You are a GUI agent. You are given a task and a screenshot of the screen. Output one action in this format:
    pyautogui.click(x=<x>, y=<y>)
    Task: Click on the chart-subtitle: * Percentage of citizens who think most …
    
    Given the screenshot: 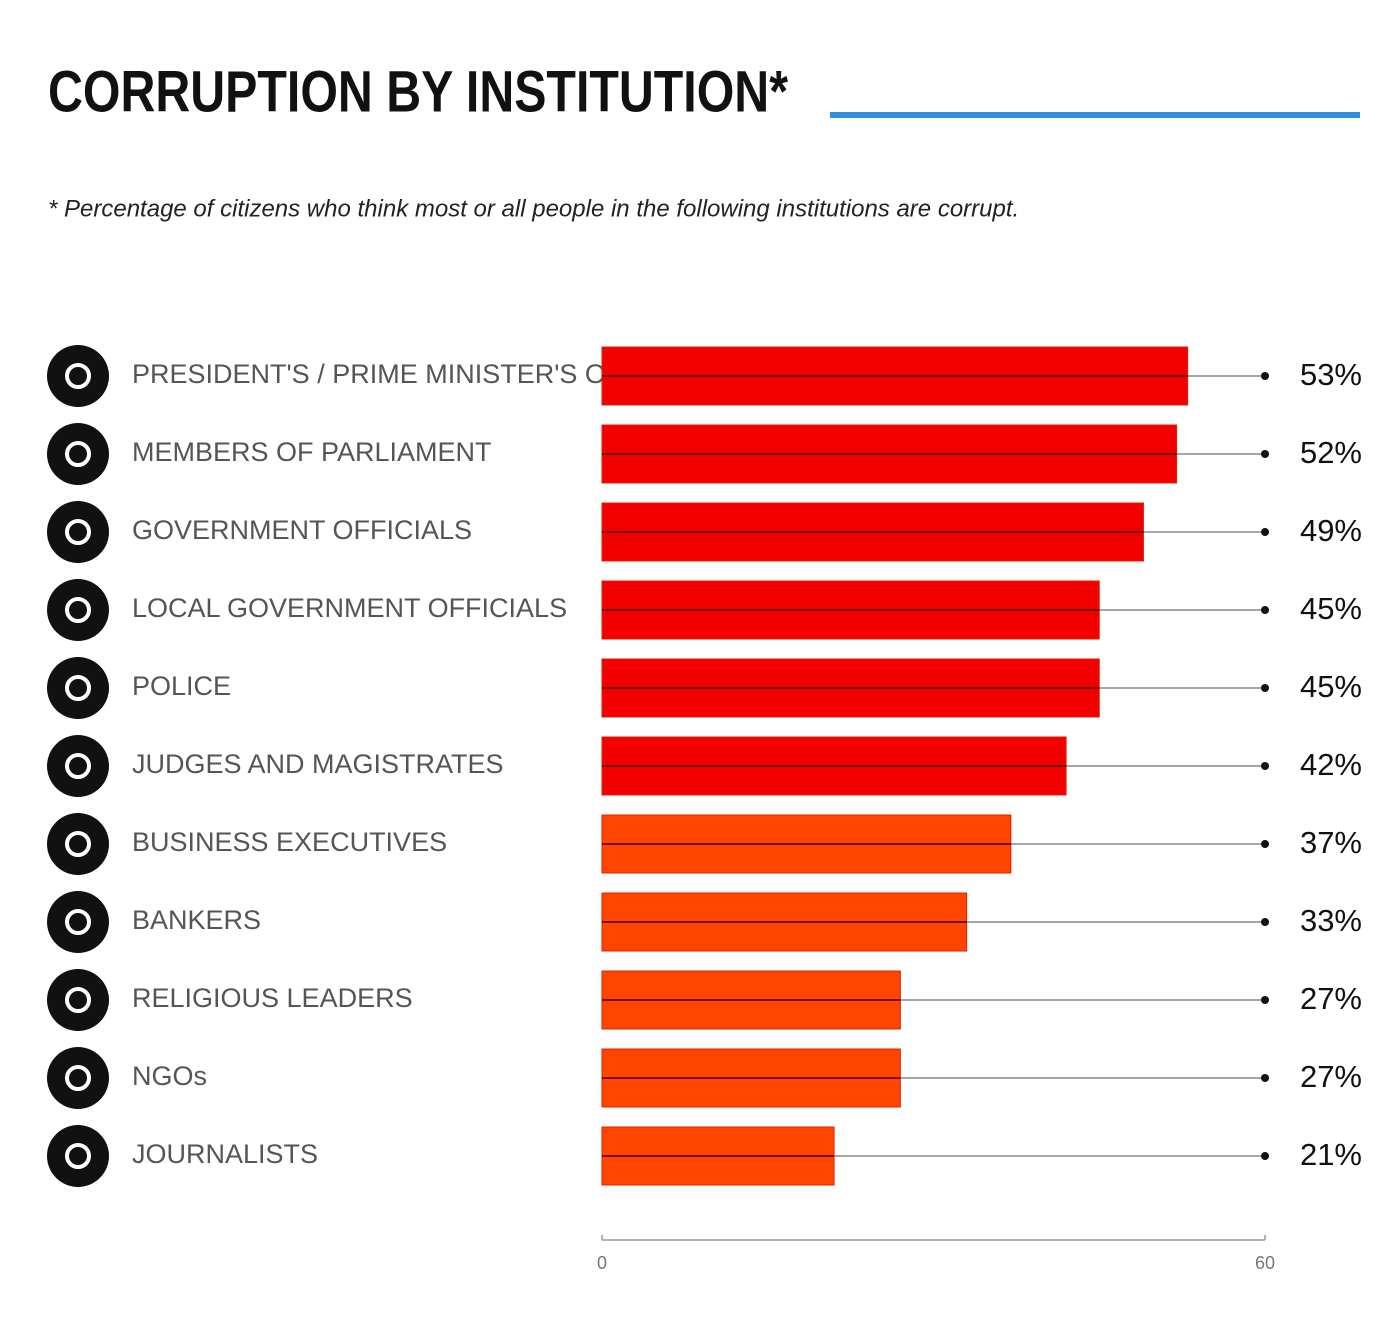 What is the action you would take?
    pyautogui.click(x=533, y=208)
    